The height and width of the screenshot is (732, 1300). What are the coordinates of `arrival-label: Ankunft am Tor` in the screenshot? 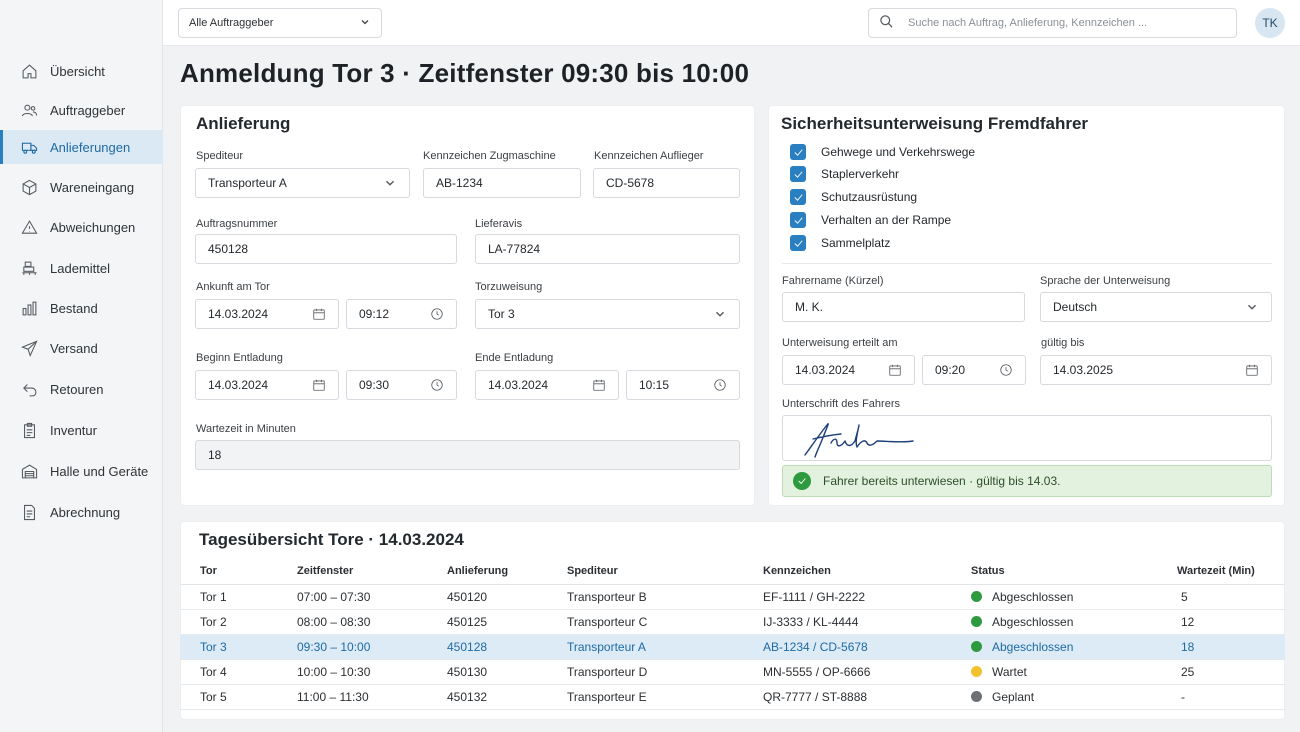 It's located at (233, 287).